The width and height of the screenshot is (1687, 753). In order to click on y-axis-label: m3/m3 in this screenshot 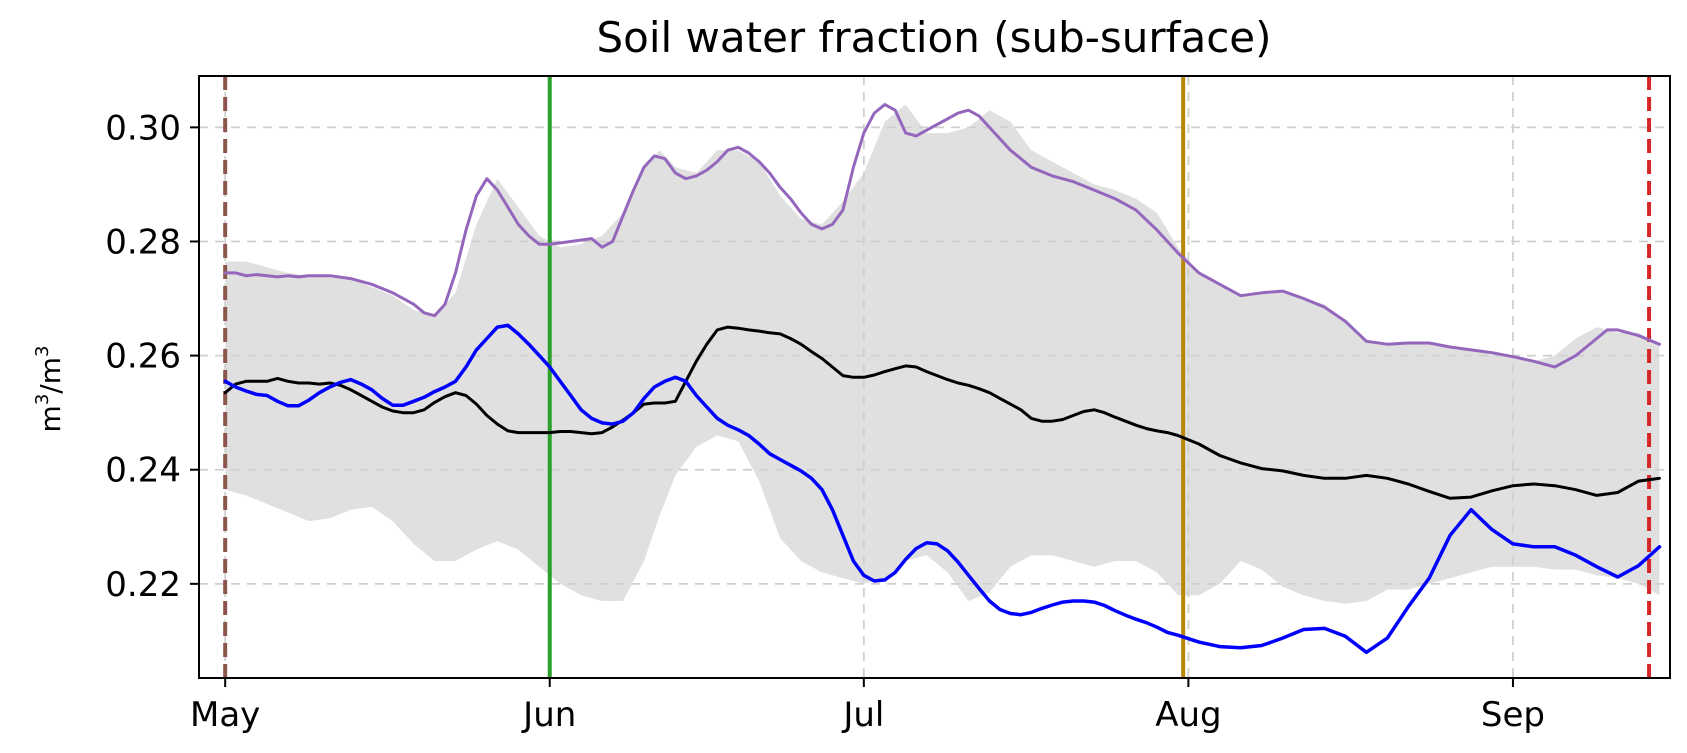, I will do `click(49, 389)`.